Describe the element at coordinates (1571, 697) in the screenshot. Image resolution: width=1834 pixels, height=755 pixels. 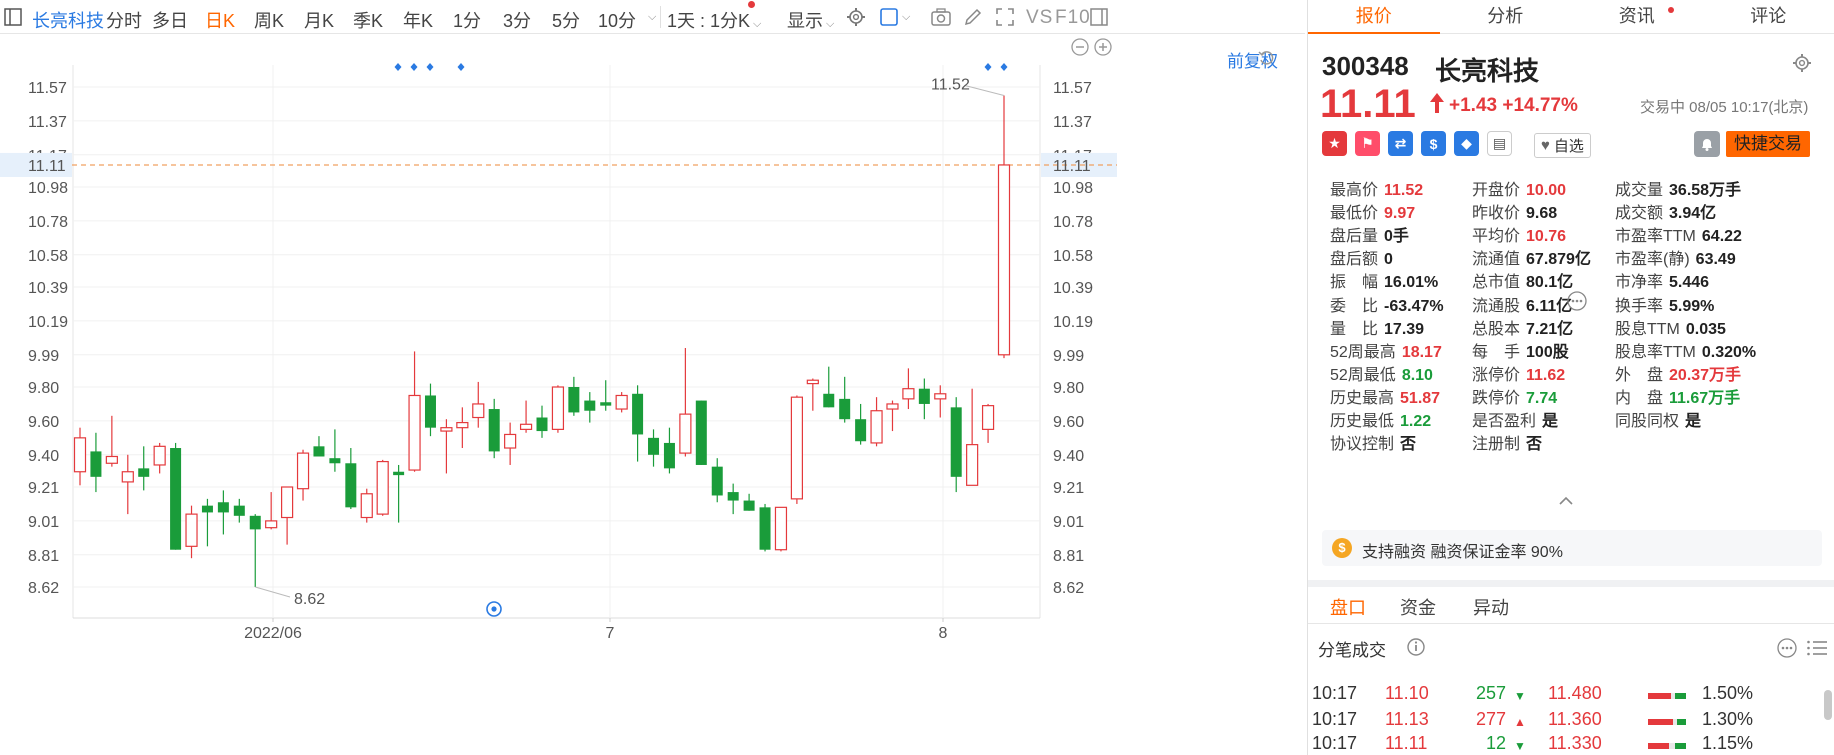
I see `tick-row: 10:17 11.10 257 ▼ 11.480 1.50%` at that location.